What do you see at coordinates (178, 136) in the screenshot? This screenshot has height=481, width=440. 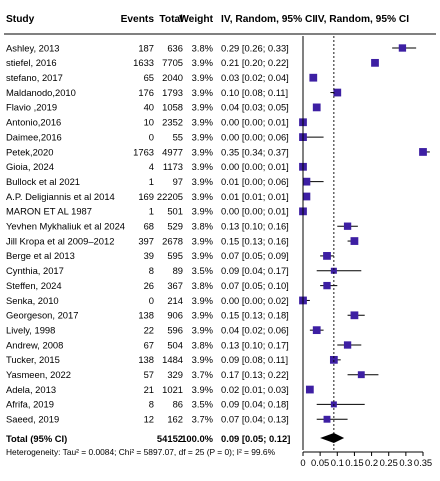 I see `study-total: 55` at bounding box center [178, 136].